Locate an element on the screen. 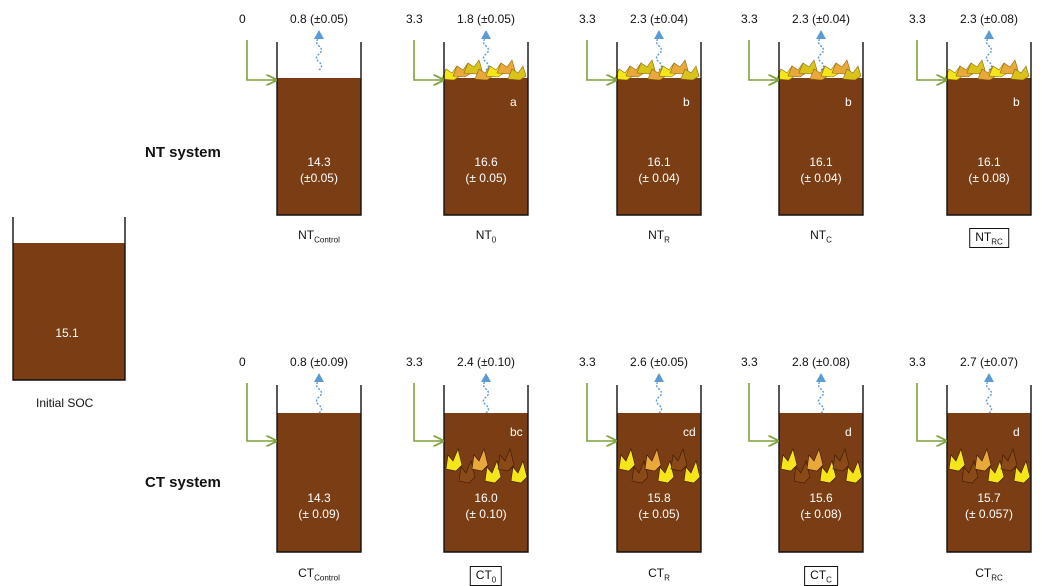  soc-value: 15.8 is located at coordinates (659, 498).